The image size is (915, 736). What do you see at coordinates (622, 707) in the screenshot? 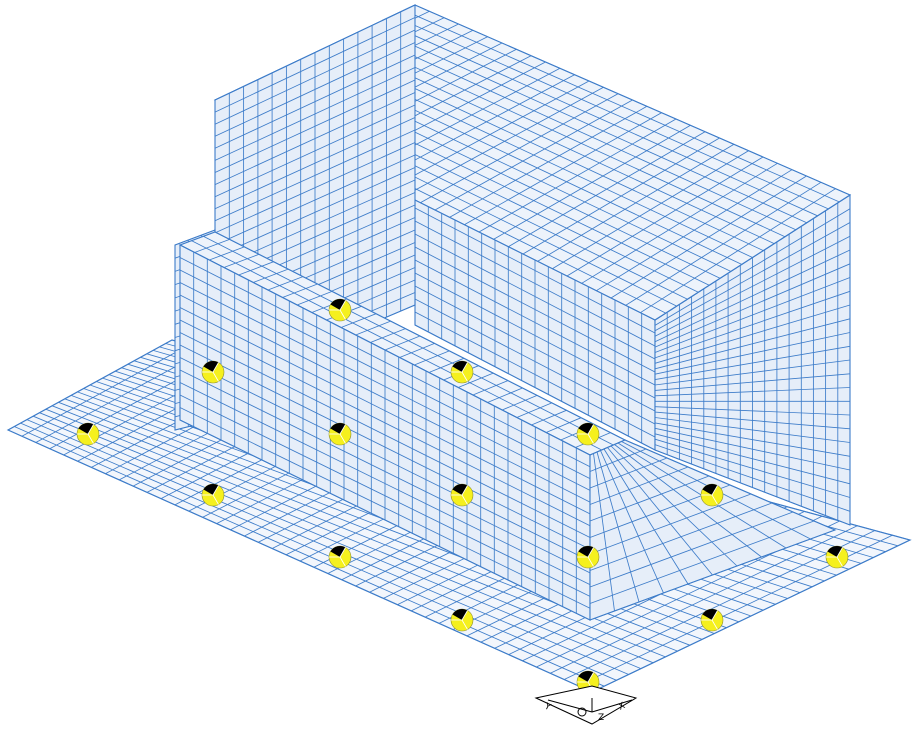
I see `axis-label-x: X` at bounding box center [622, 707].